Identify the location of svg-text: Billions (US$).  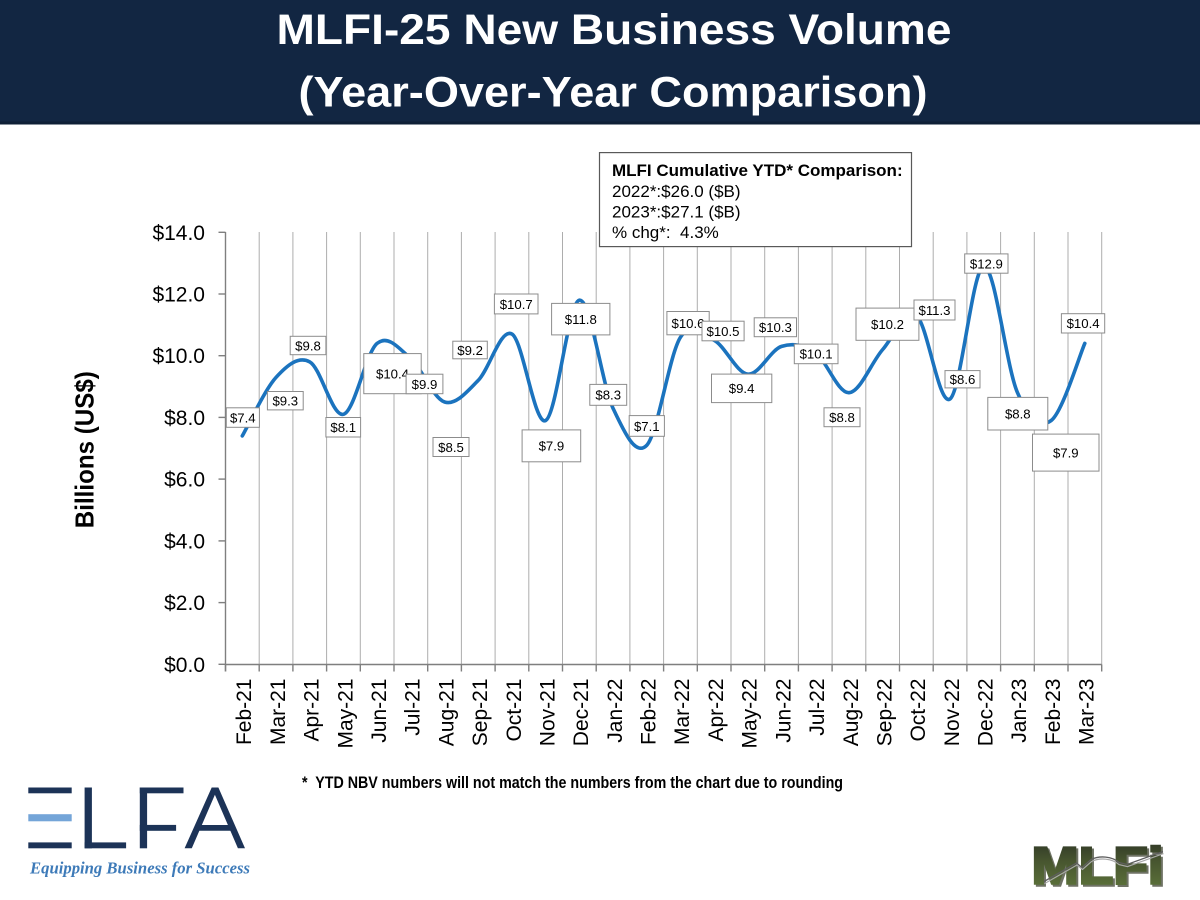
(85, 449).